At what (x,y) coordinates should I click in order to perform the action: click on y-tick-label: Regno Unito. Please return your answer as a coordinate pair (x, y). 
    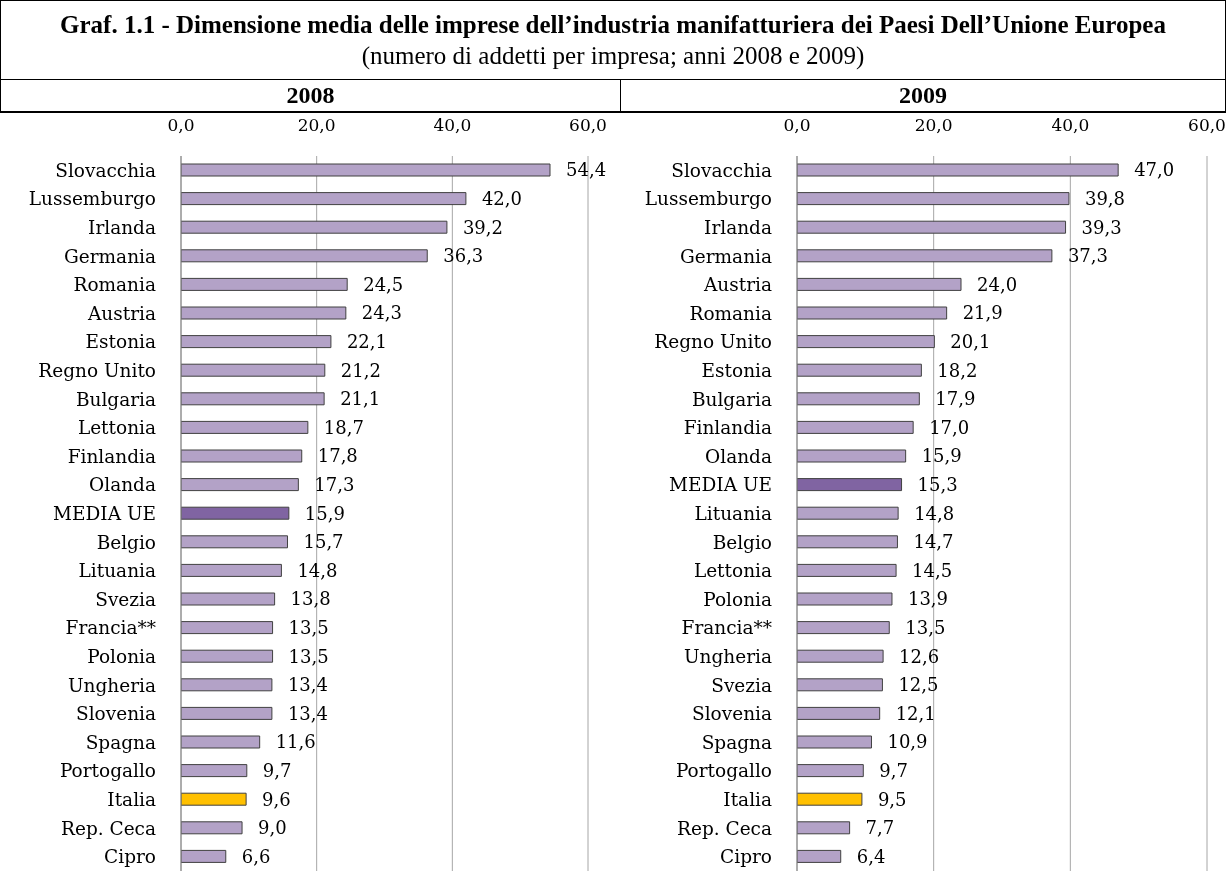
    Looking at the image, I should click on (713, 342).